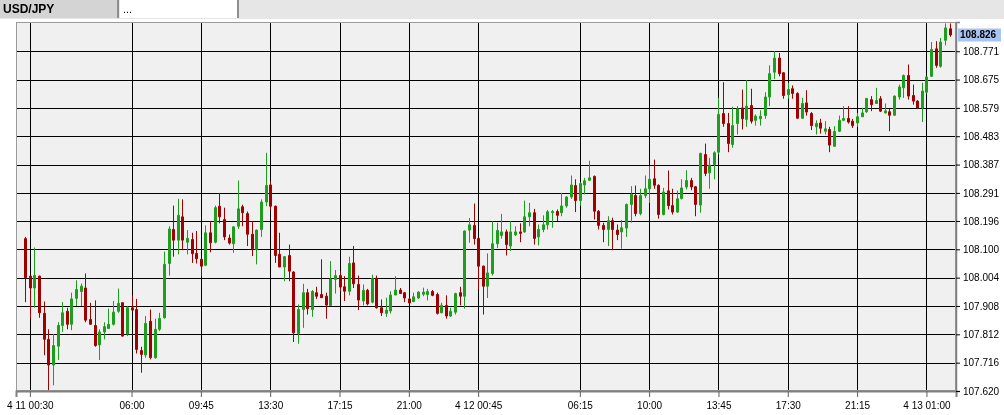 This screenshot has width=1004, height=415. I want to click on x-tick-label: 17:15, so click(340, 405).